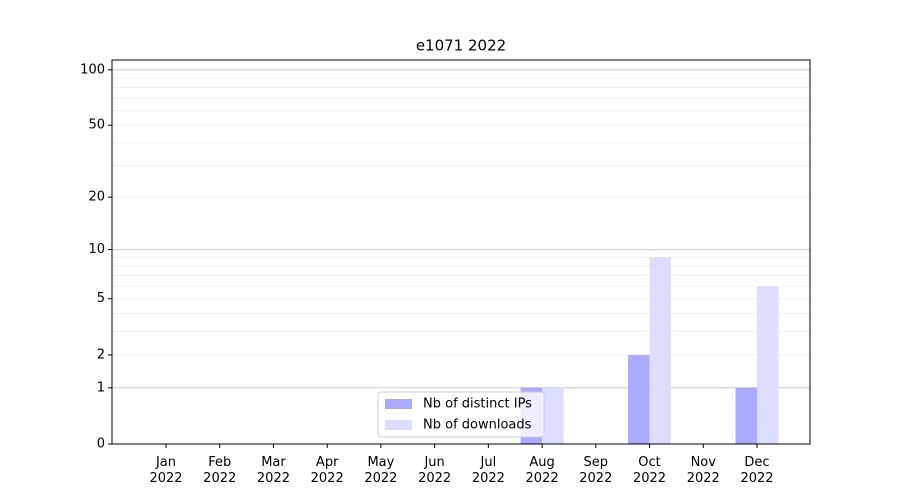  Describe the element at coordinates (488, 462) in the screenshot. I see `x-tick-label-line: Jul` at that location.